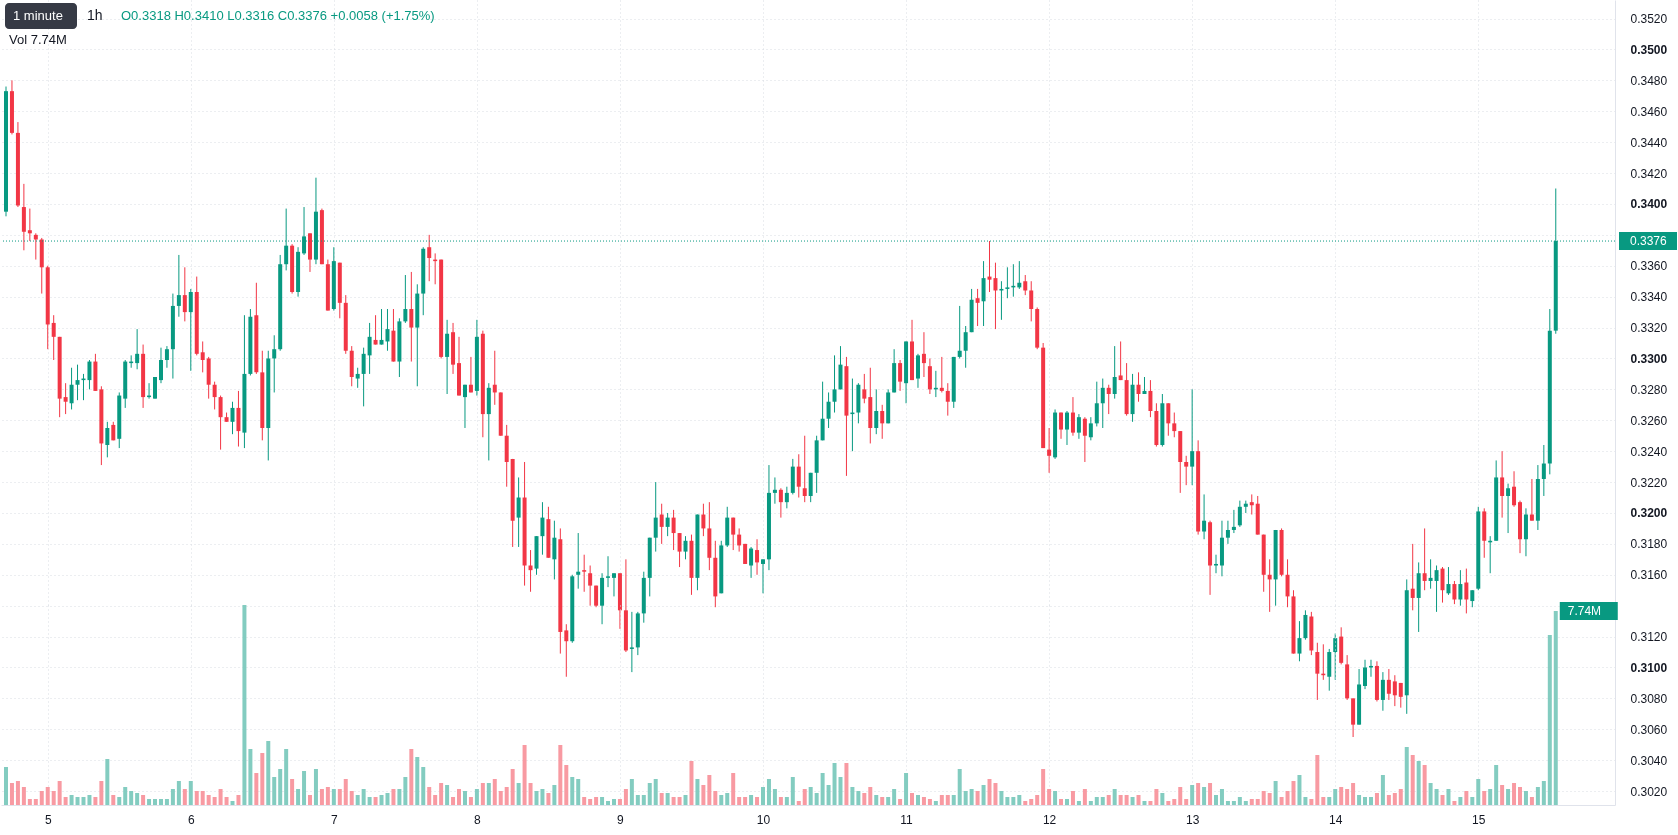  What do you see at coordinates (1649, 142) in the screenshot?
I see `y-tick-label: 0.3440` at bounding box center [1649, 142].